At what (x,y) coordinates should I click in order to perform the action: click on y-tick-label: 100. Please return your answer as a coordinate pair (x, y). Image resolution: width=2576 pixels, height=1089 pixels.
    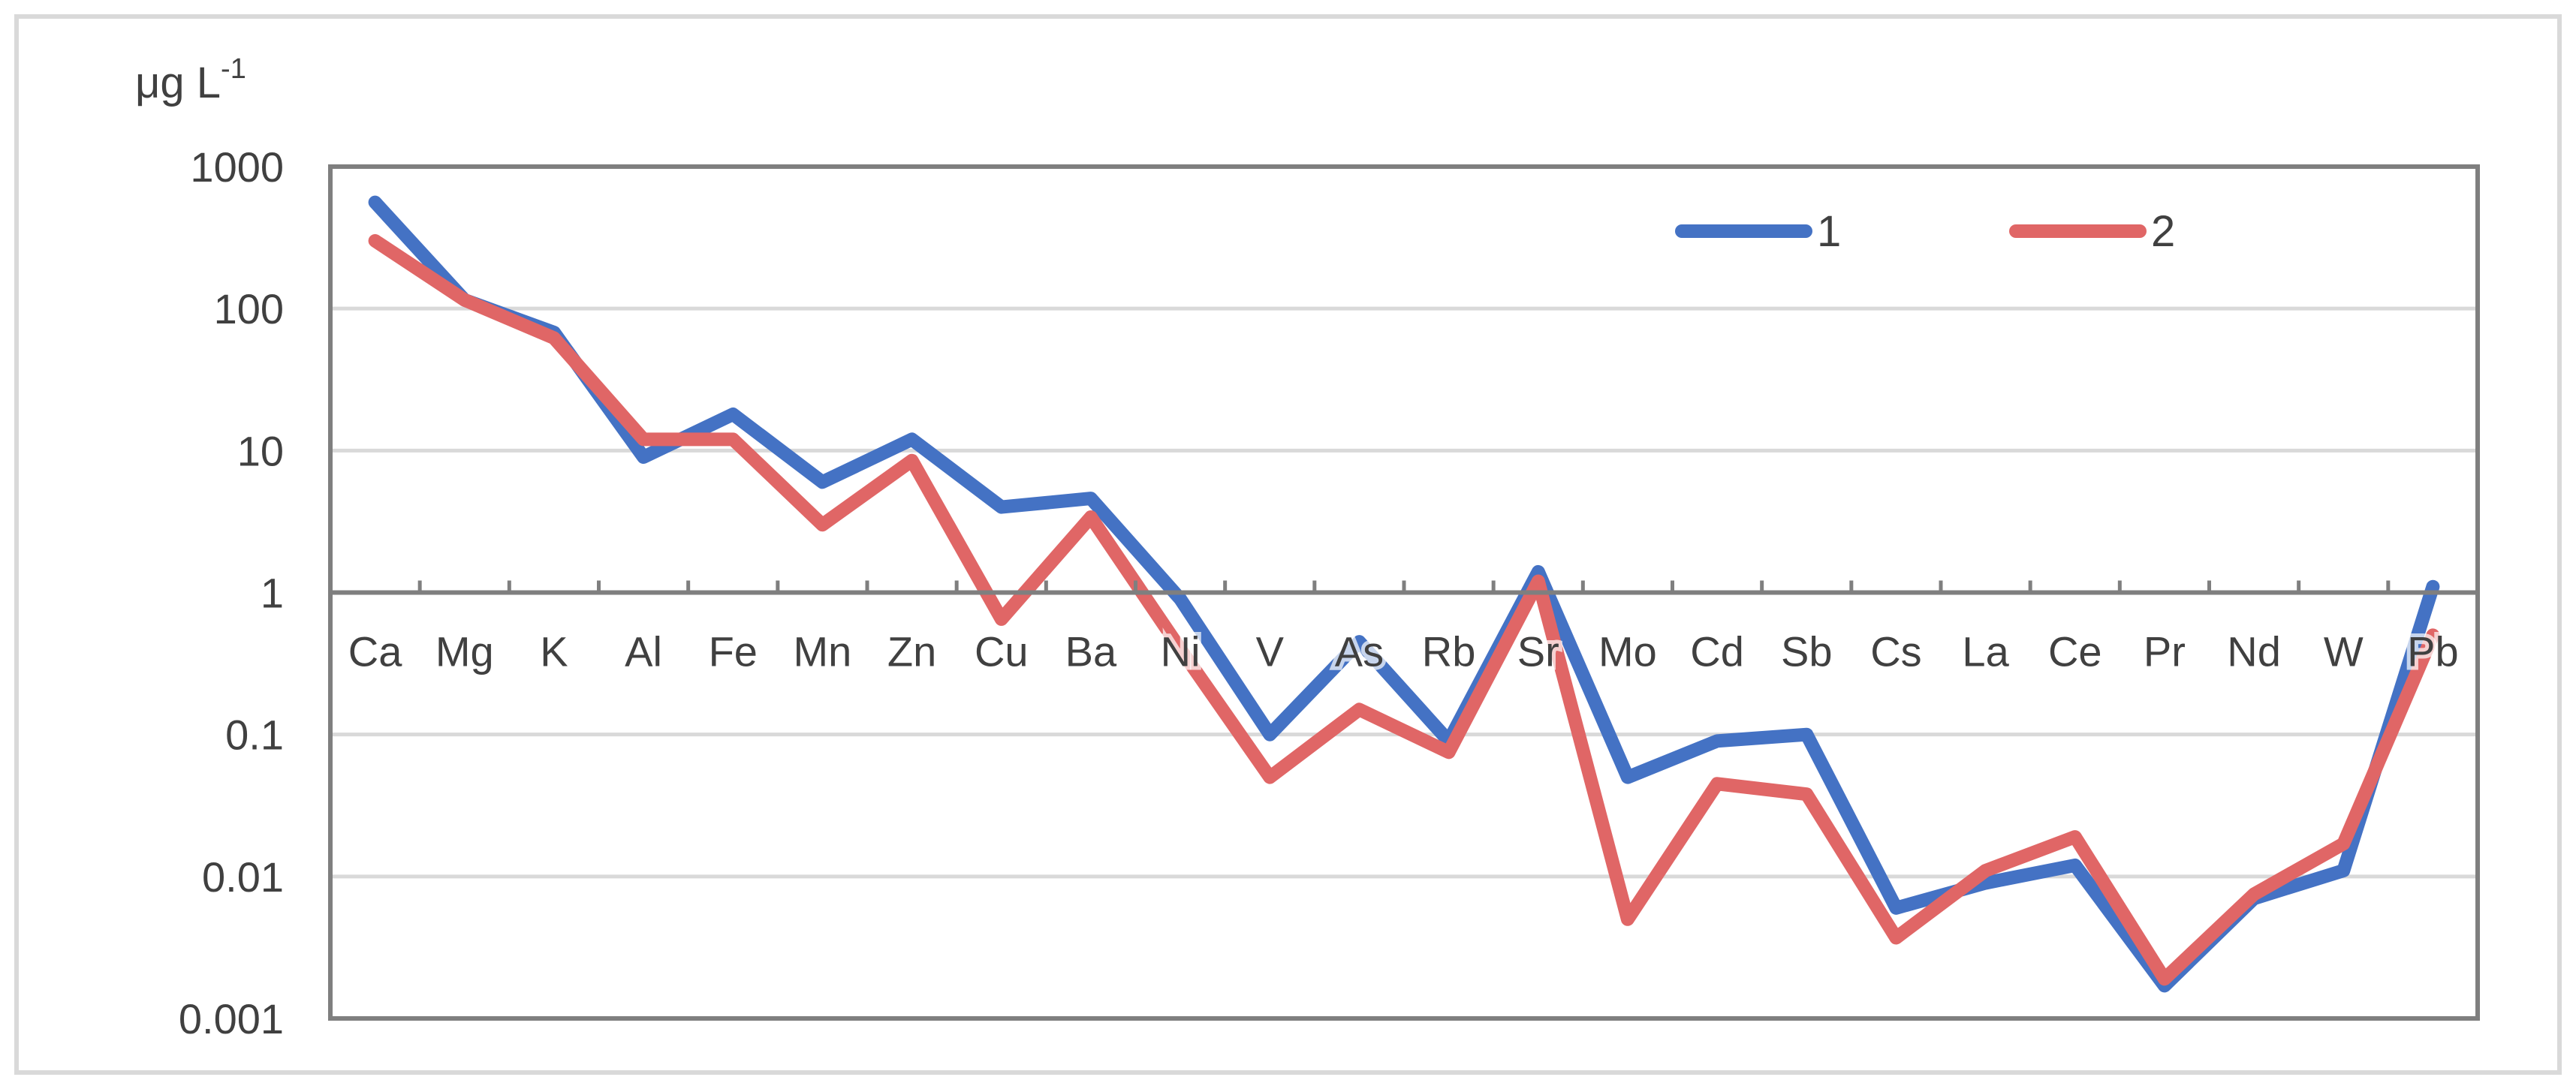
    Looking at the image, I should click on (249, 308).